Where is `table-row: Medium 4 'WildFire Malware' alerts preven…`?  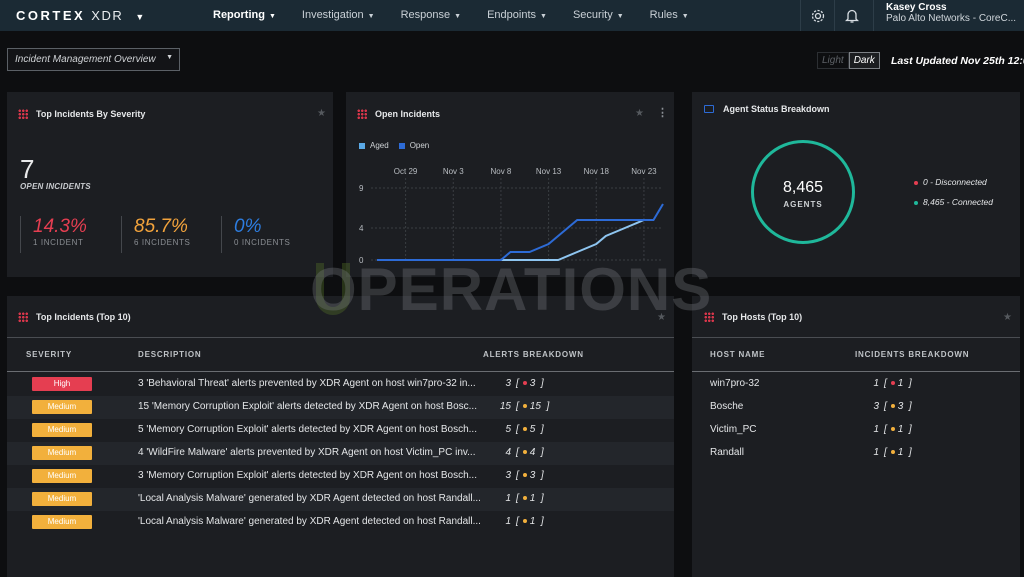 table-row: Medium 4 'WildFire Malware' alerts preven… is located at coordinates (340, 453).